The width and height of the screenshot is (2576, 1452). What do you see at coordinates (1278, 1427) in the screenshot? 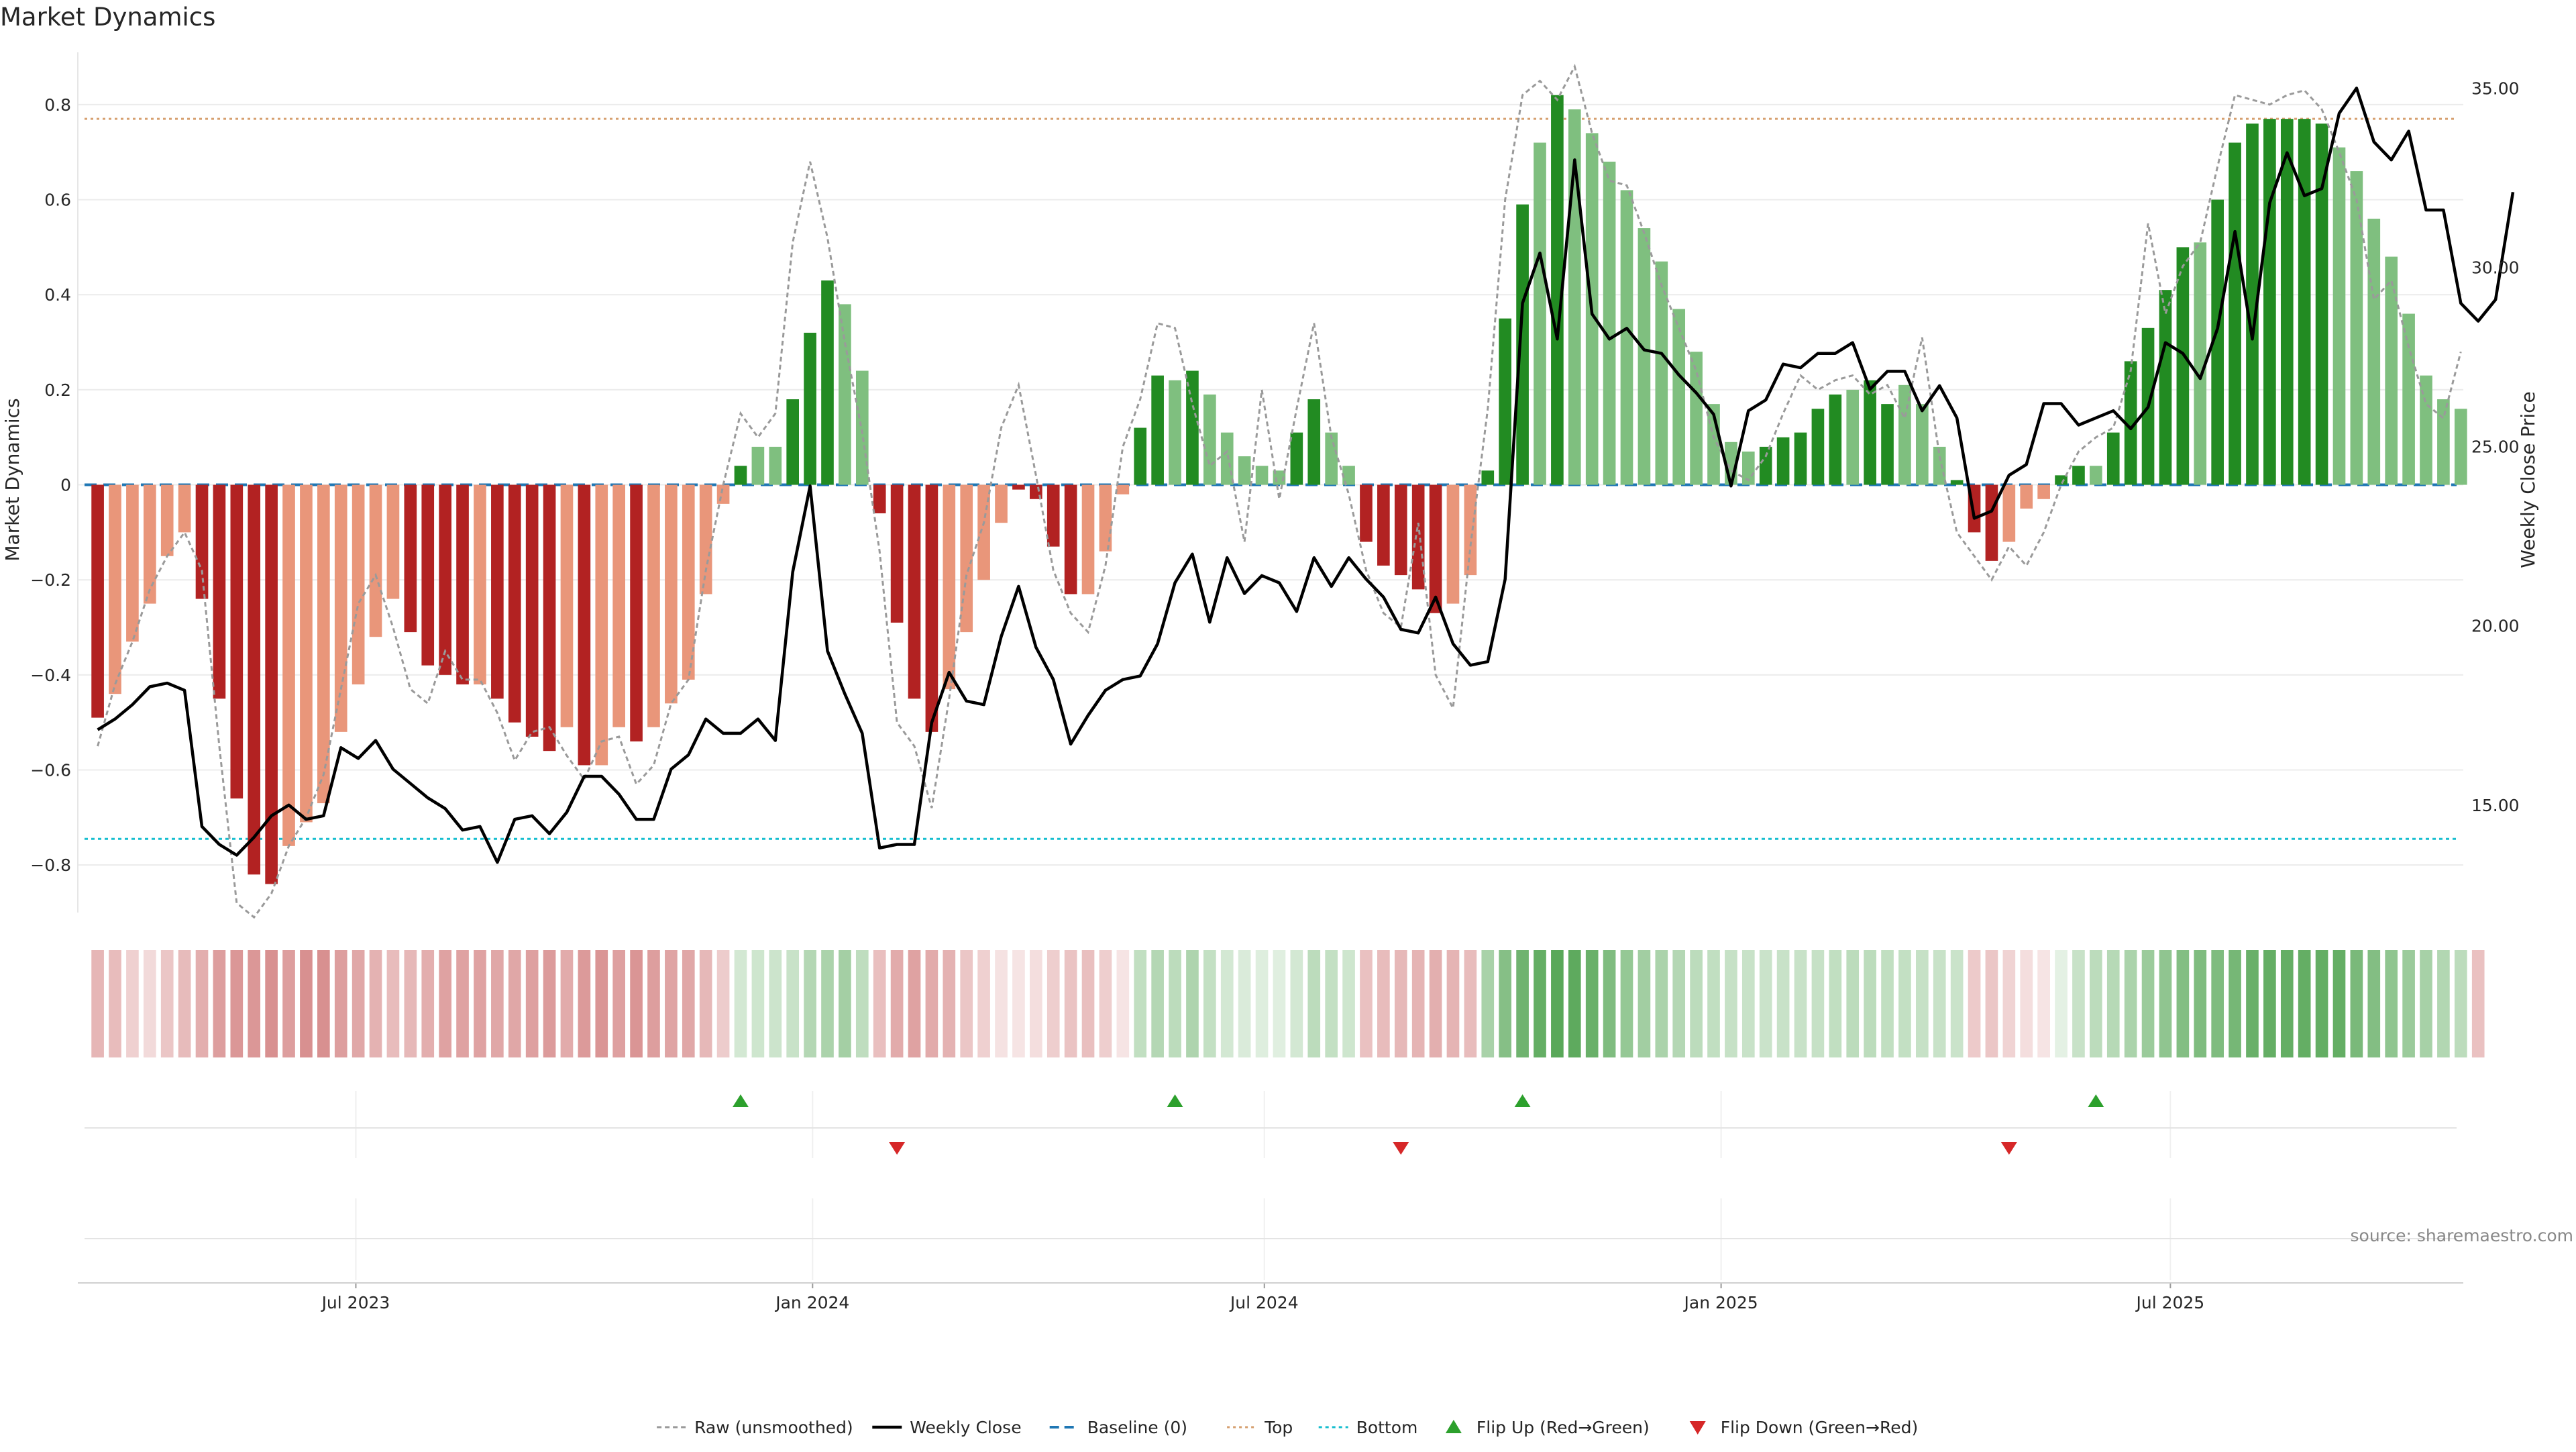
I see `legend-label: Top` at bounding box center [1278, 1427].